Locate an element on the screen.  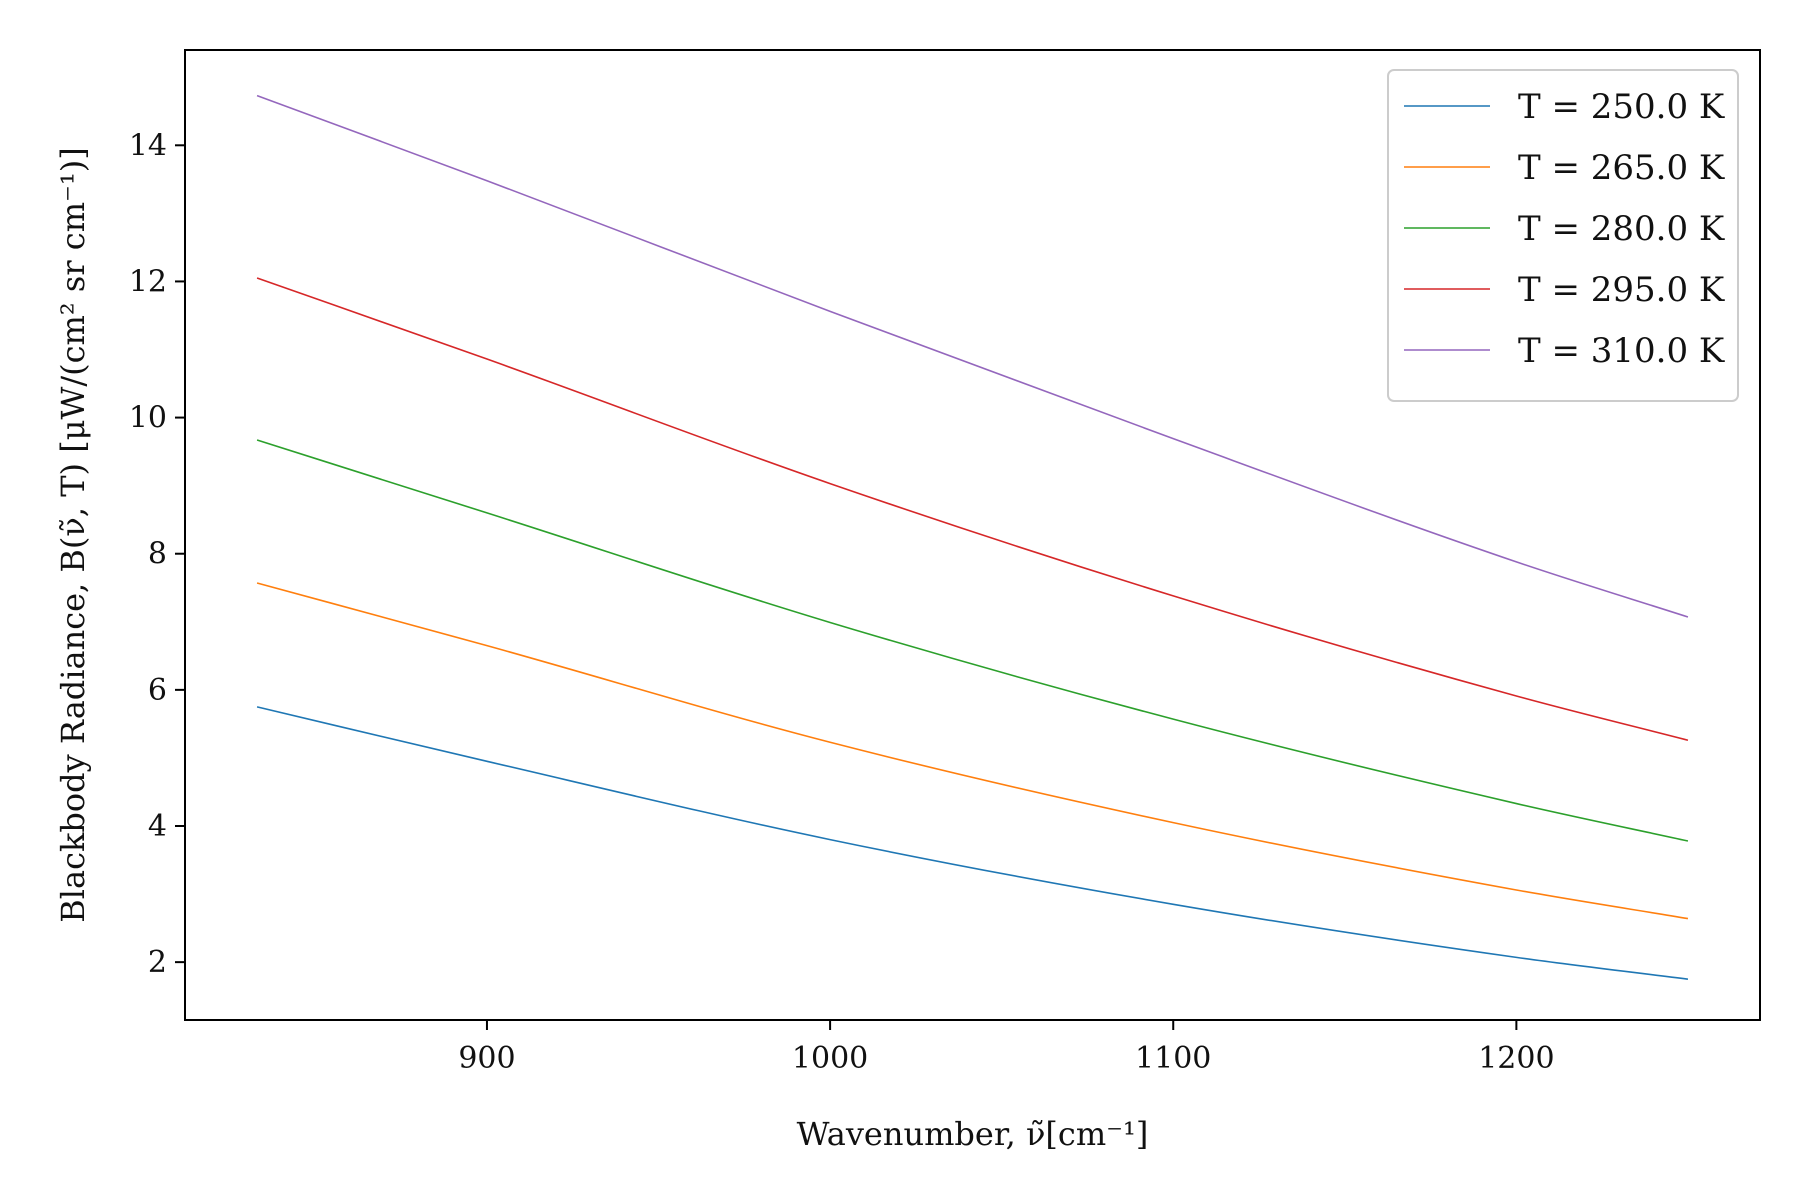
x-axis: 900 1000 1100 1200 is located at coordinates (1006, 1048).